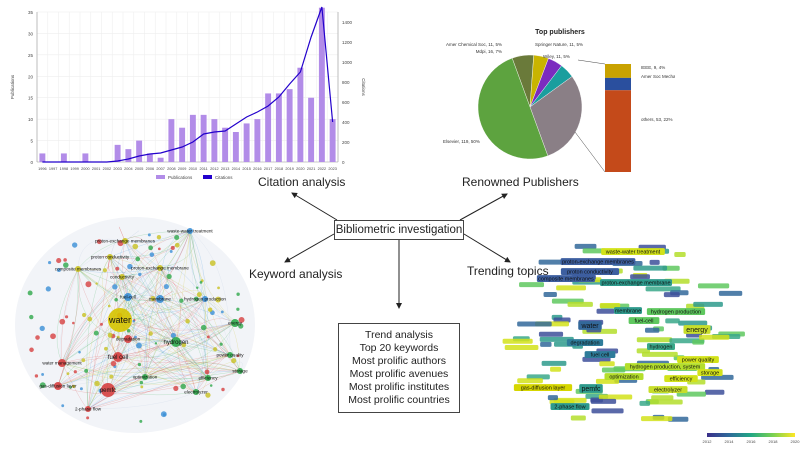 Image resolution: width=800 pixels, height=453 pixels. I want to click on trend-node-label: 2-phase flow, so click(569, 408).